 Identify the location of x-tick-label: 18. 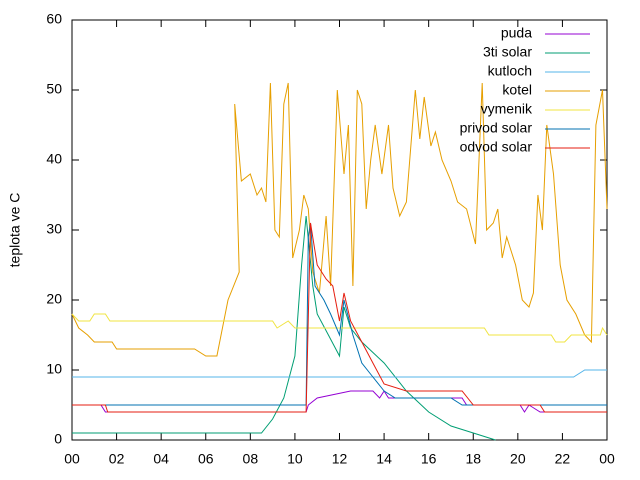
(473, 459).